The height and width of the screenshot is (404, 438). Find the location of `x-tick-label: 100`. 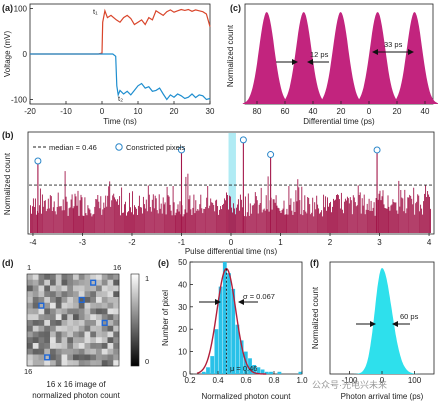

x-tick-label: 100 is located at coordinates (415, 380).